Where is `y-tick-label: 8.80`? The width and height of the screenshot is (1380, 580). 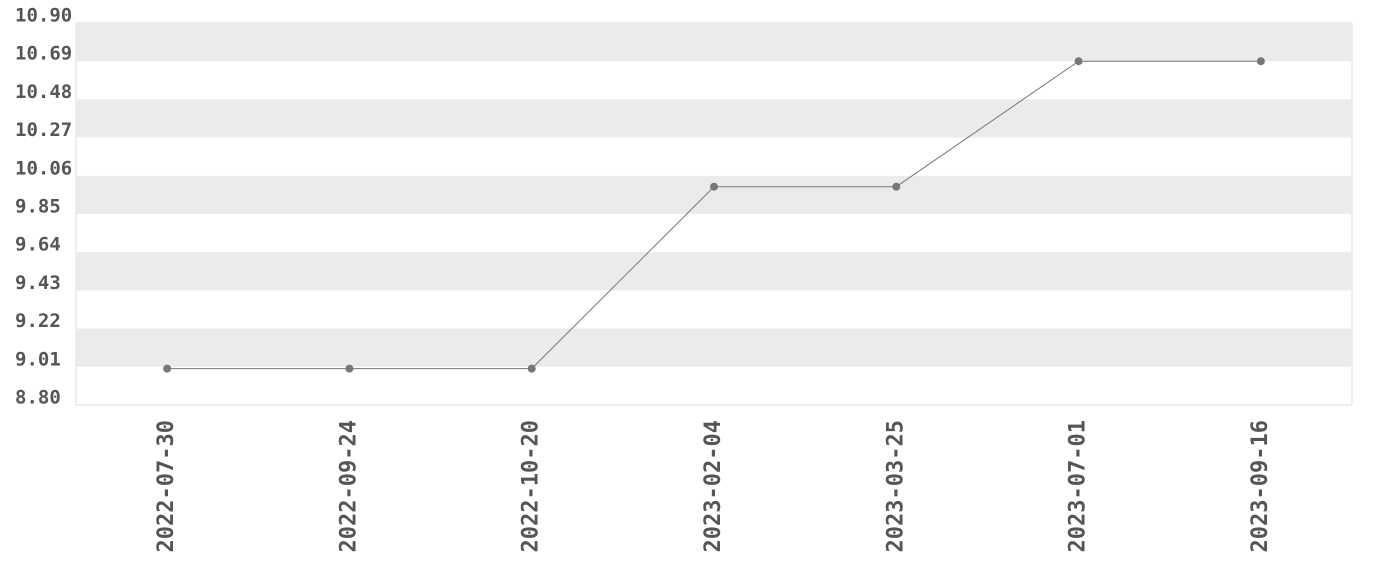 y-tick-label: 8.80 is located at coordinates (38, 398).